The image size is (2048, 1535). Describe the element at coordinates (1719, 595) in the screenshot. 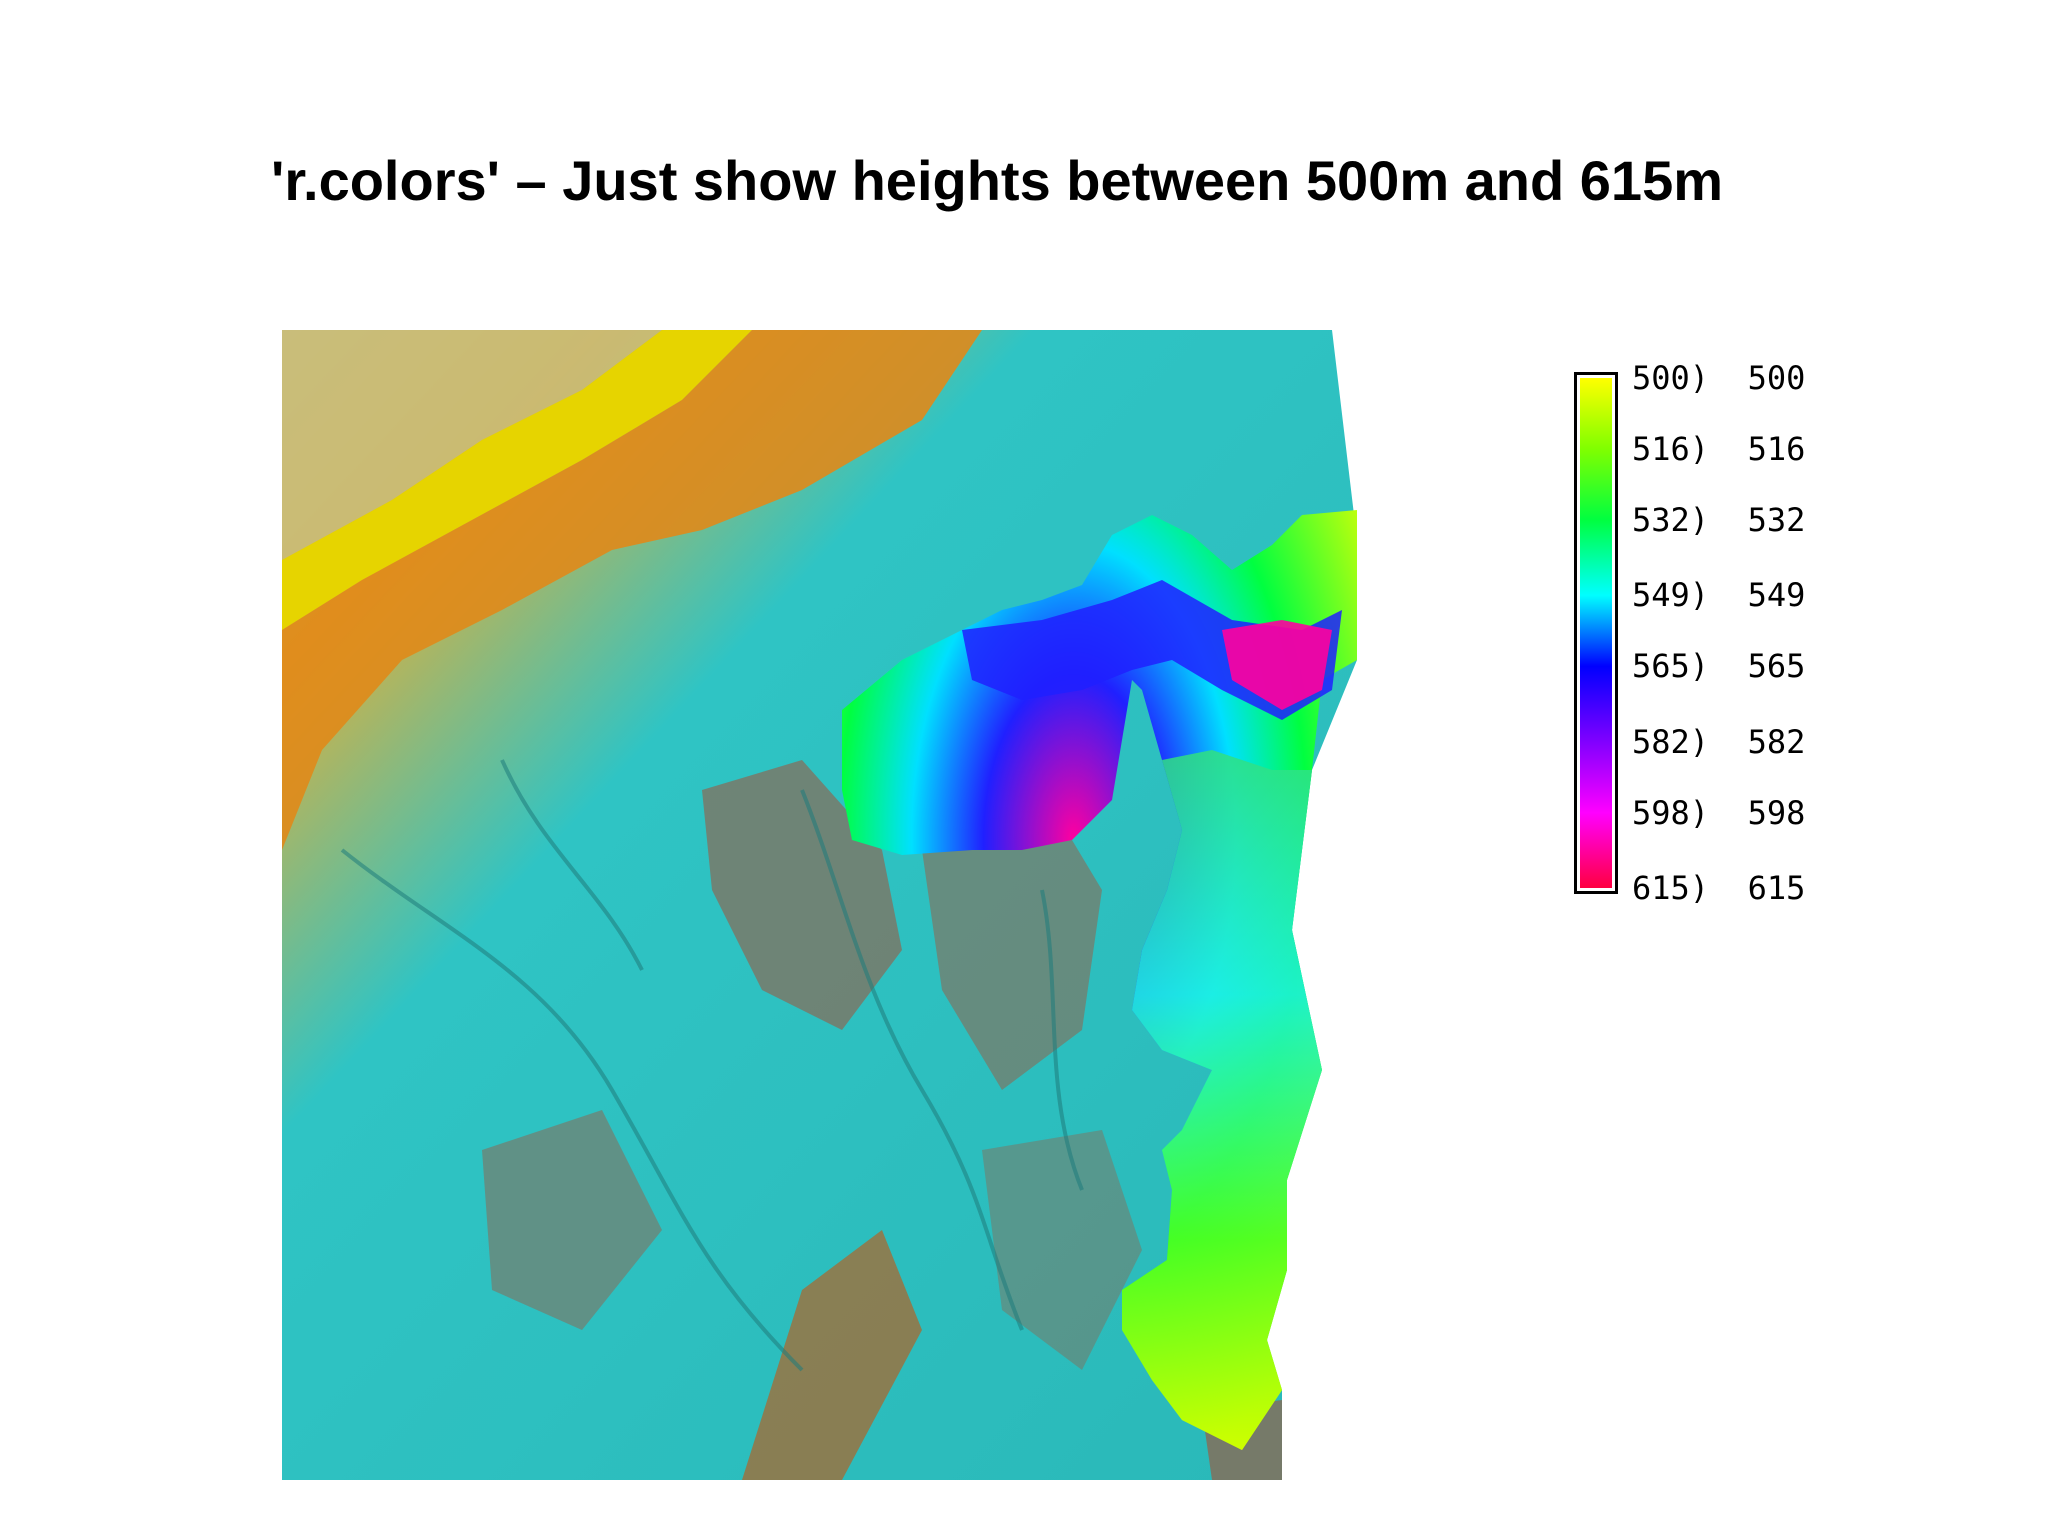

I see `legend-label: 549) 549` at that location.